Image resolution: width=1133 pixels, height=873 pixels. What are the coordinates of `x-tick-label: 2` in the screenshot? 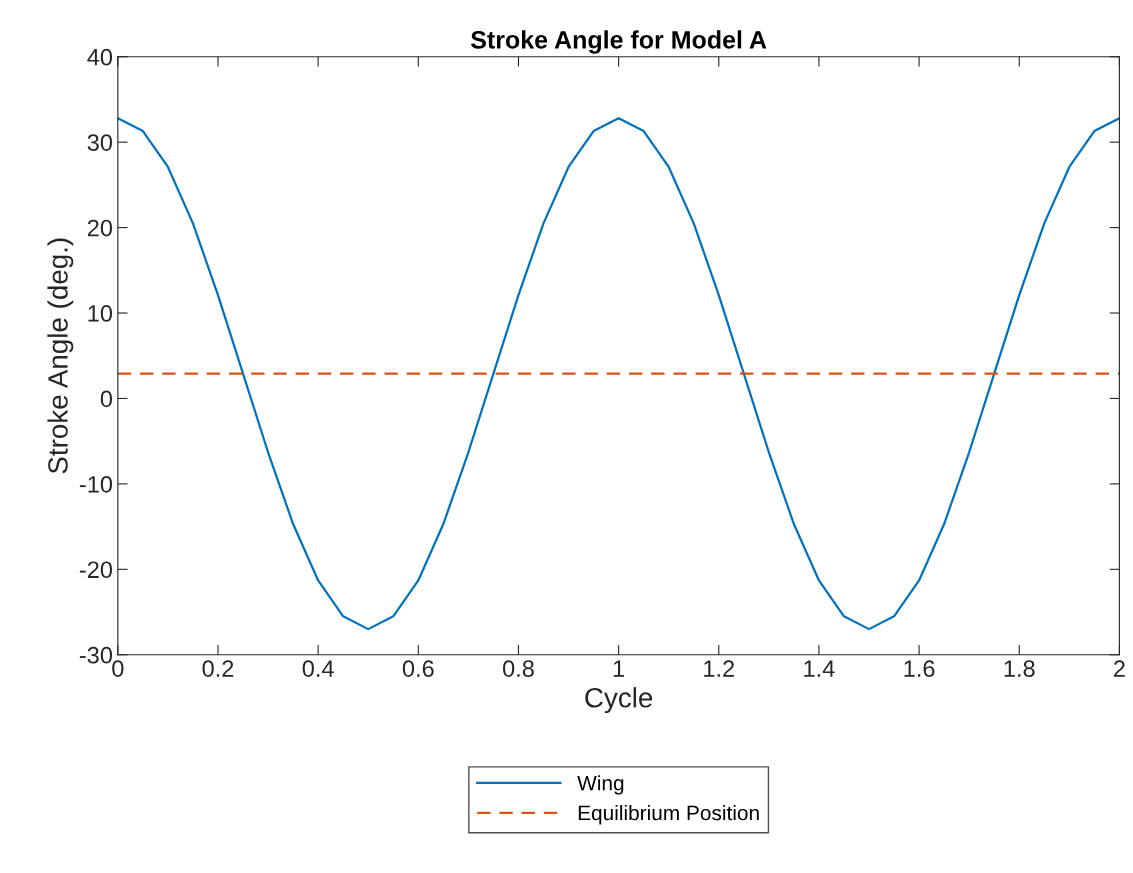 It's located at (1119, 668).